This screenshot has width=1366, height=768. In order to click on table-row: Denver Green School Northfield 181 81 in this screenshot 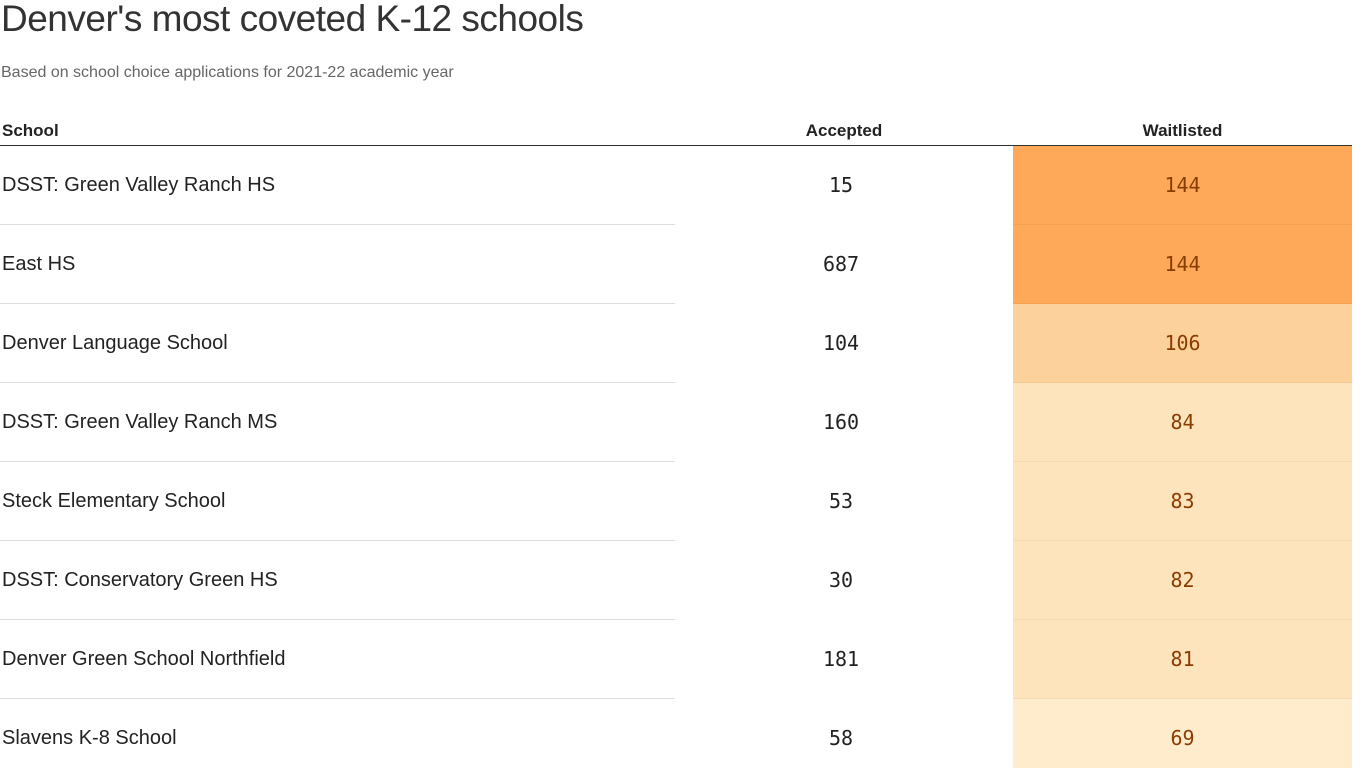, I will do `click(676, 659)`.